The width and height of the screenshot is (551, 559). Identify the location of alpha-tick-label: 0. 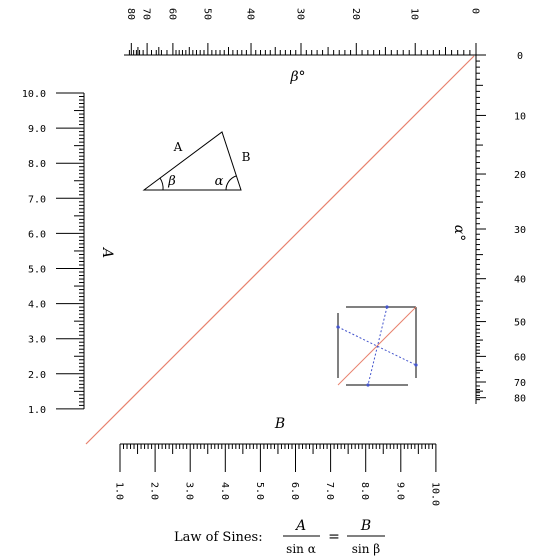
(520, 56).